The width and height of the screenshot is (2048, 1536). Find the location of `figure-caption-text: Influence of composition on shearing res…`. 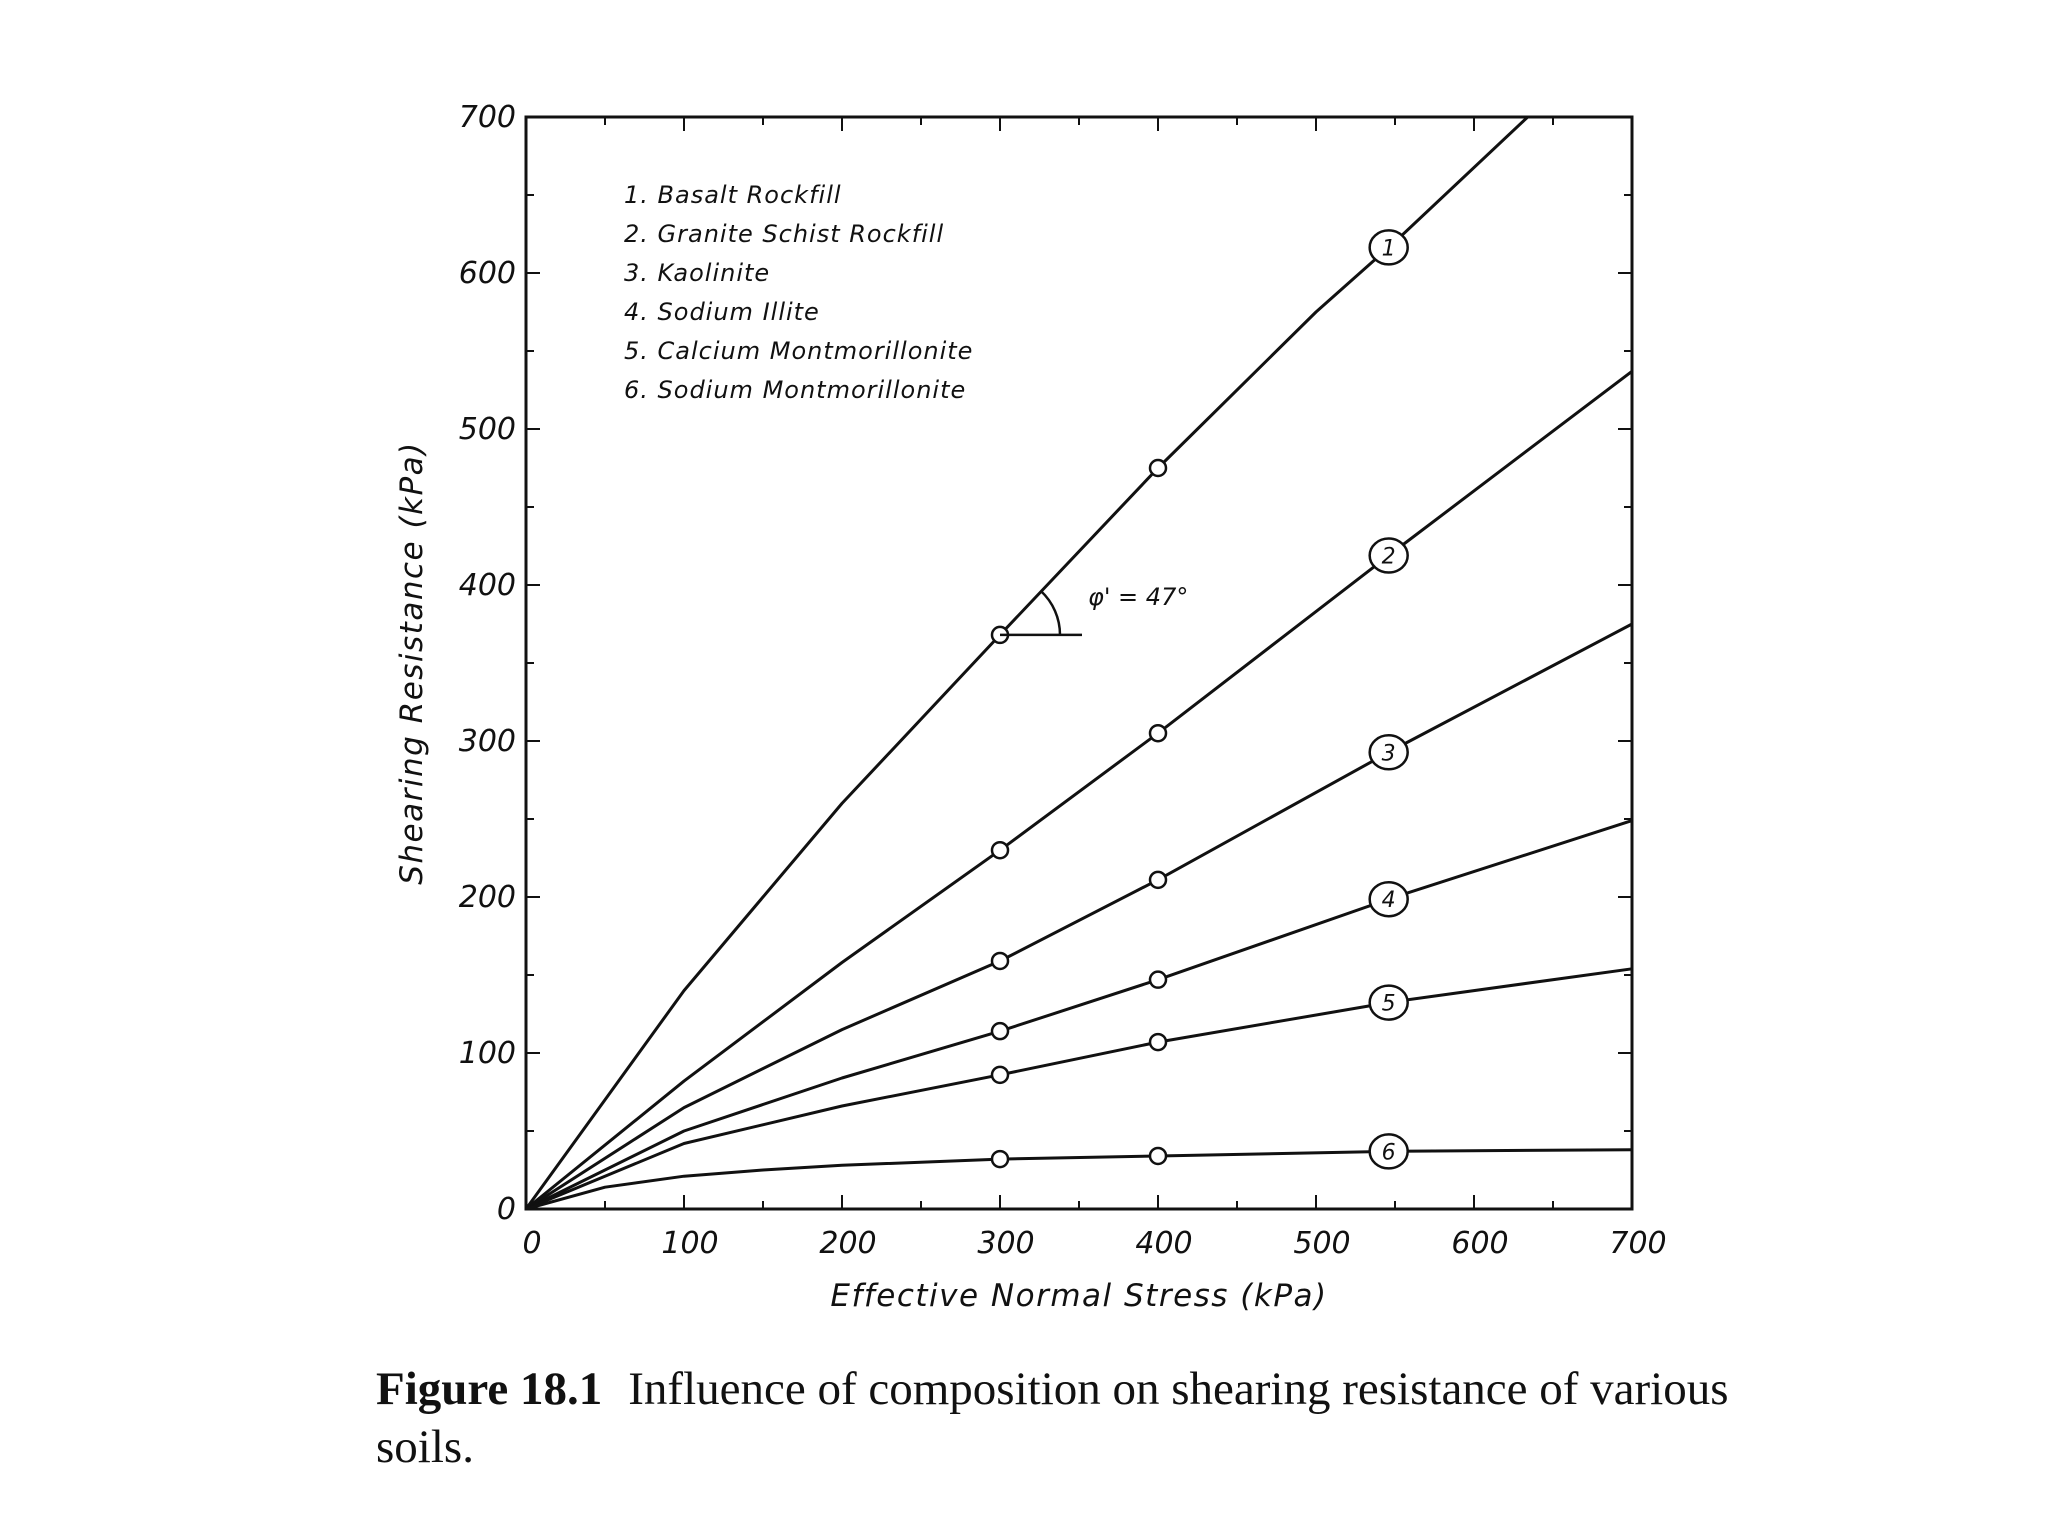

figure-caption-text: Influence of composition on shearing res… is located at coordinates (1052, 1418).